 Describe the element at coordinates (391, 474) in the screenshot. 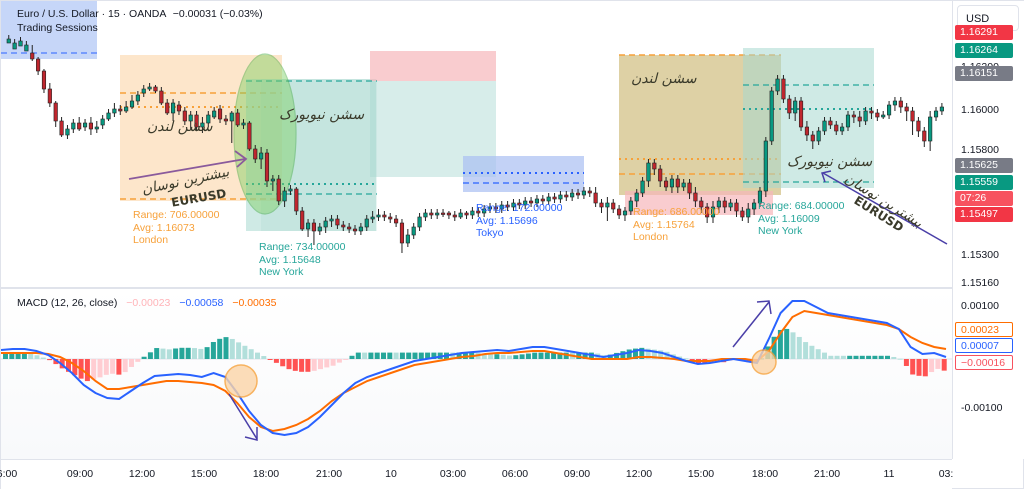

I see `time-tick: 10` at that location.